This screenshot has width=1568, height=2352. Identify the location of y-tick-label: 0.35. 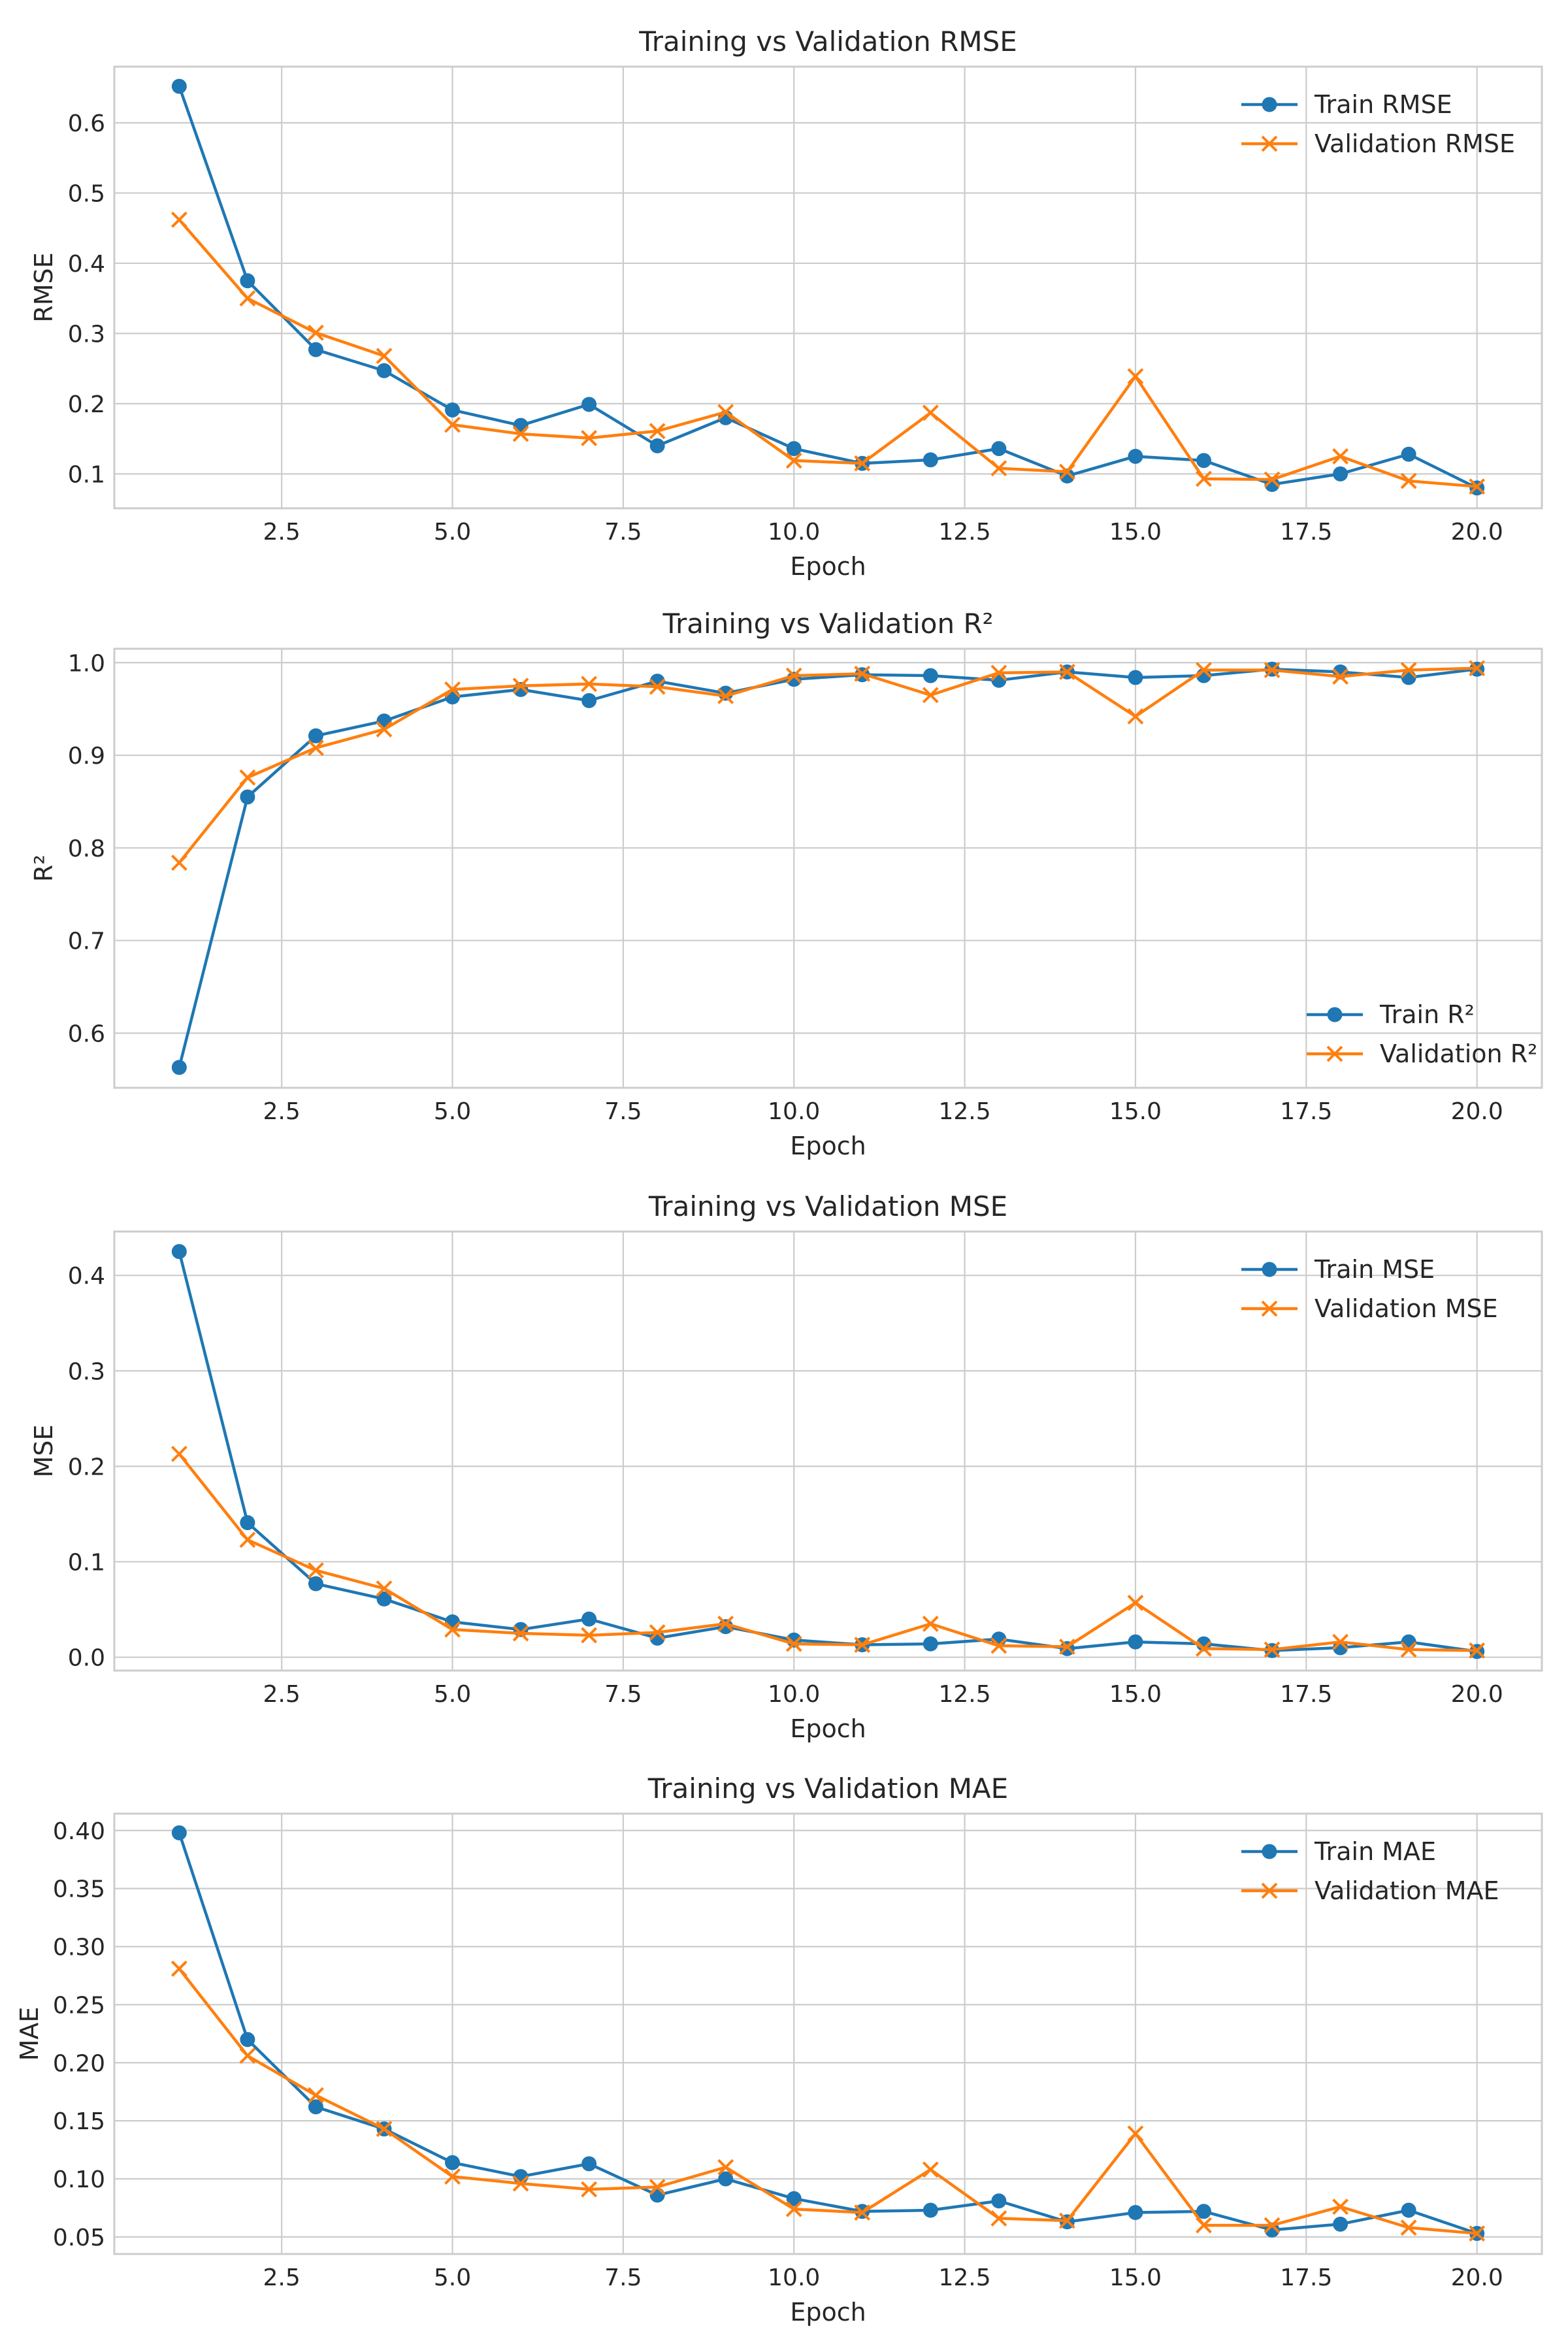
(79, 1889).